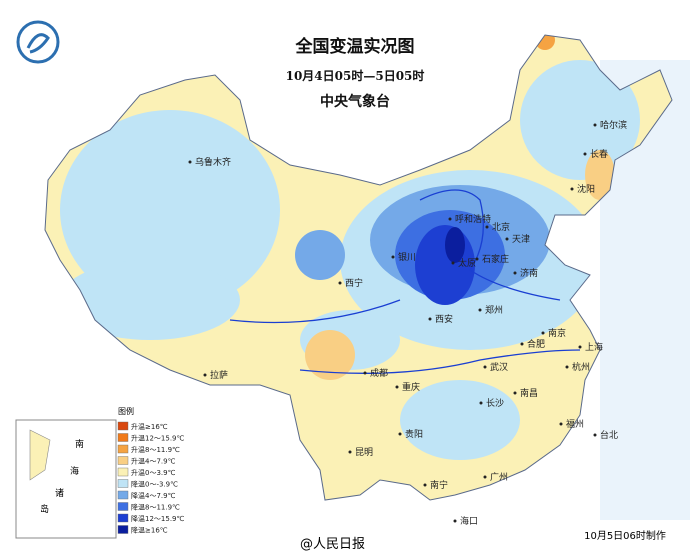 The height and width of the screenshot is (559, 690). Describe the element at coordinates (154, 484) in the screenshot. I see `legend-label: 降温0～-3.9℃` at that location.